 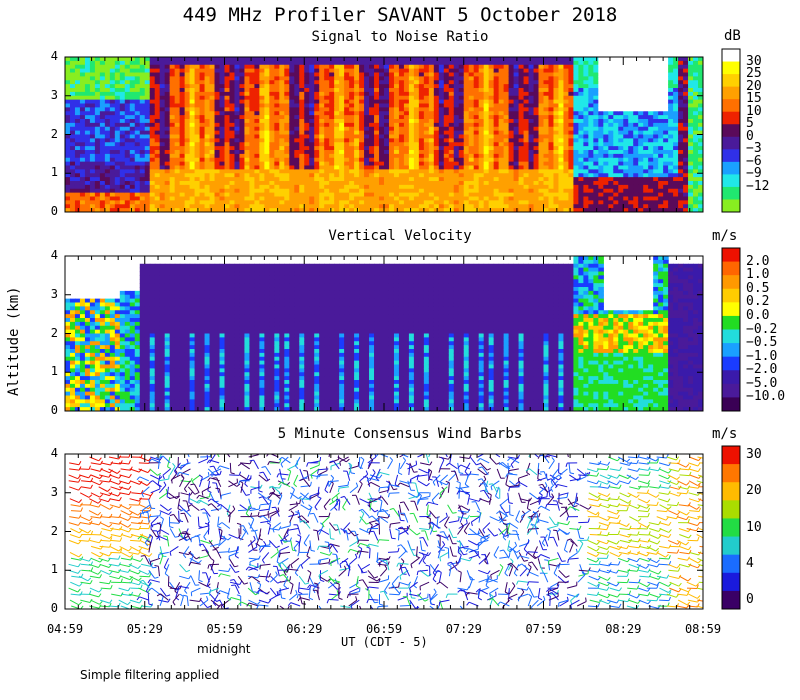 I want to click on footnote: Simple filtering applied, so click(x=150, y=675).